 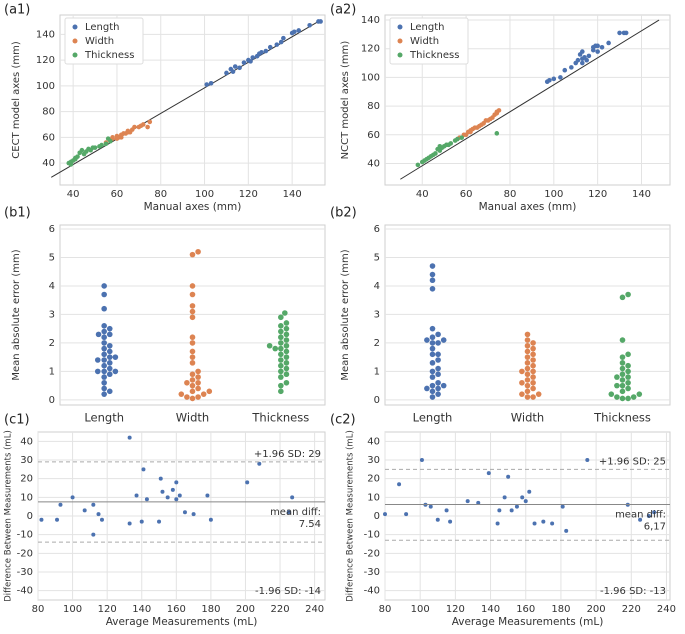 I want to click on x-tick-label: 220, so click(x=631, y=609).